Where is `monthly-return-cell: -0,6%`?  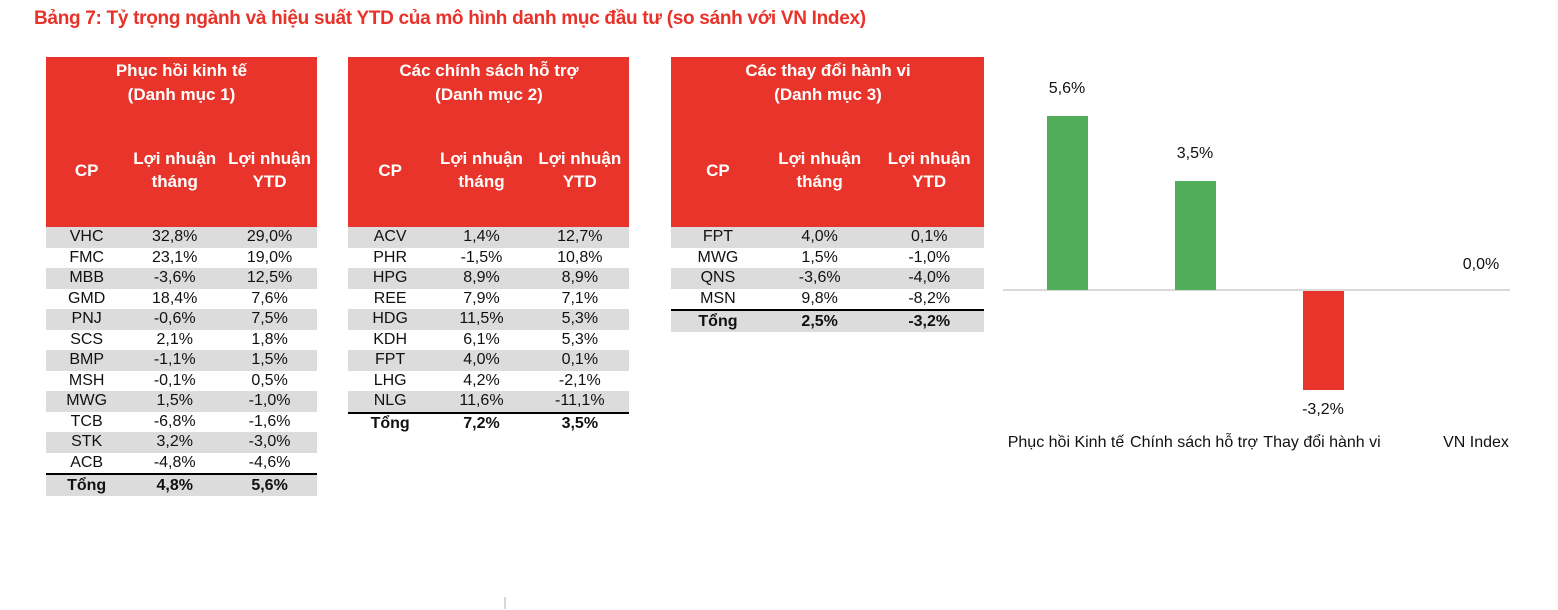
monthly-return-cell: -0,6% is located at coordinates (174, 319).